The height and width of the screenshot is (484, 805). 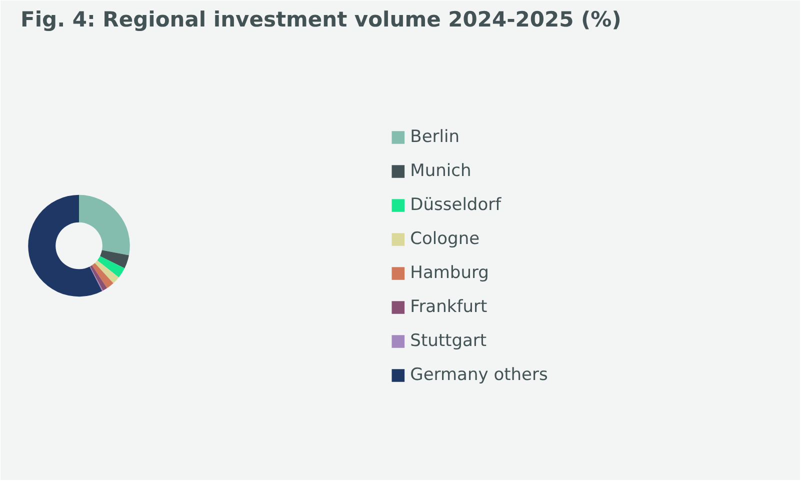 I want to click on legend-label: Cologne, so click(x=445, y=238).